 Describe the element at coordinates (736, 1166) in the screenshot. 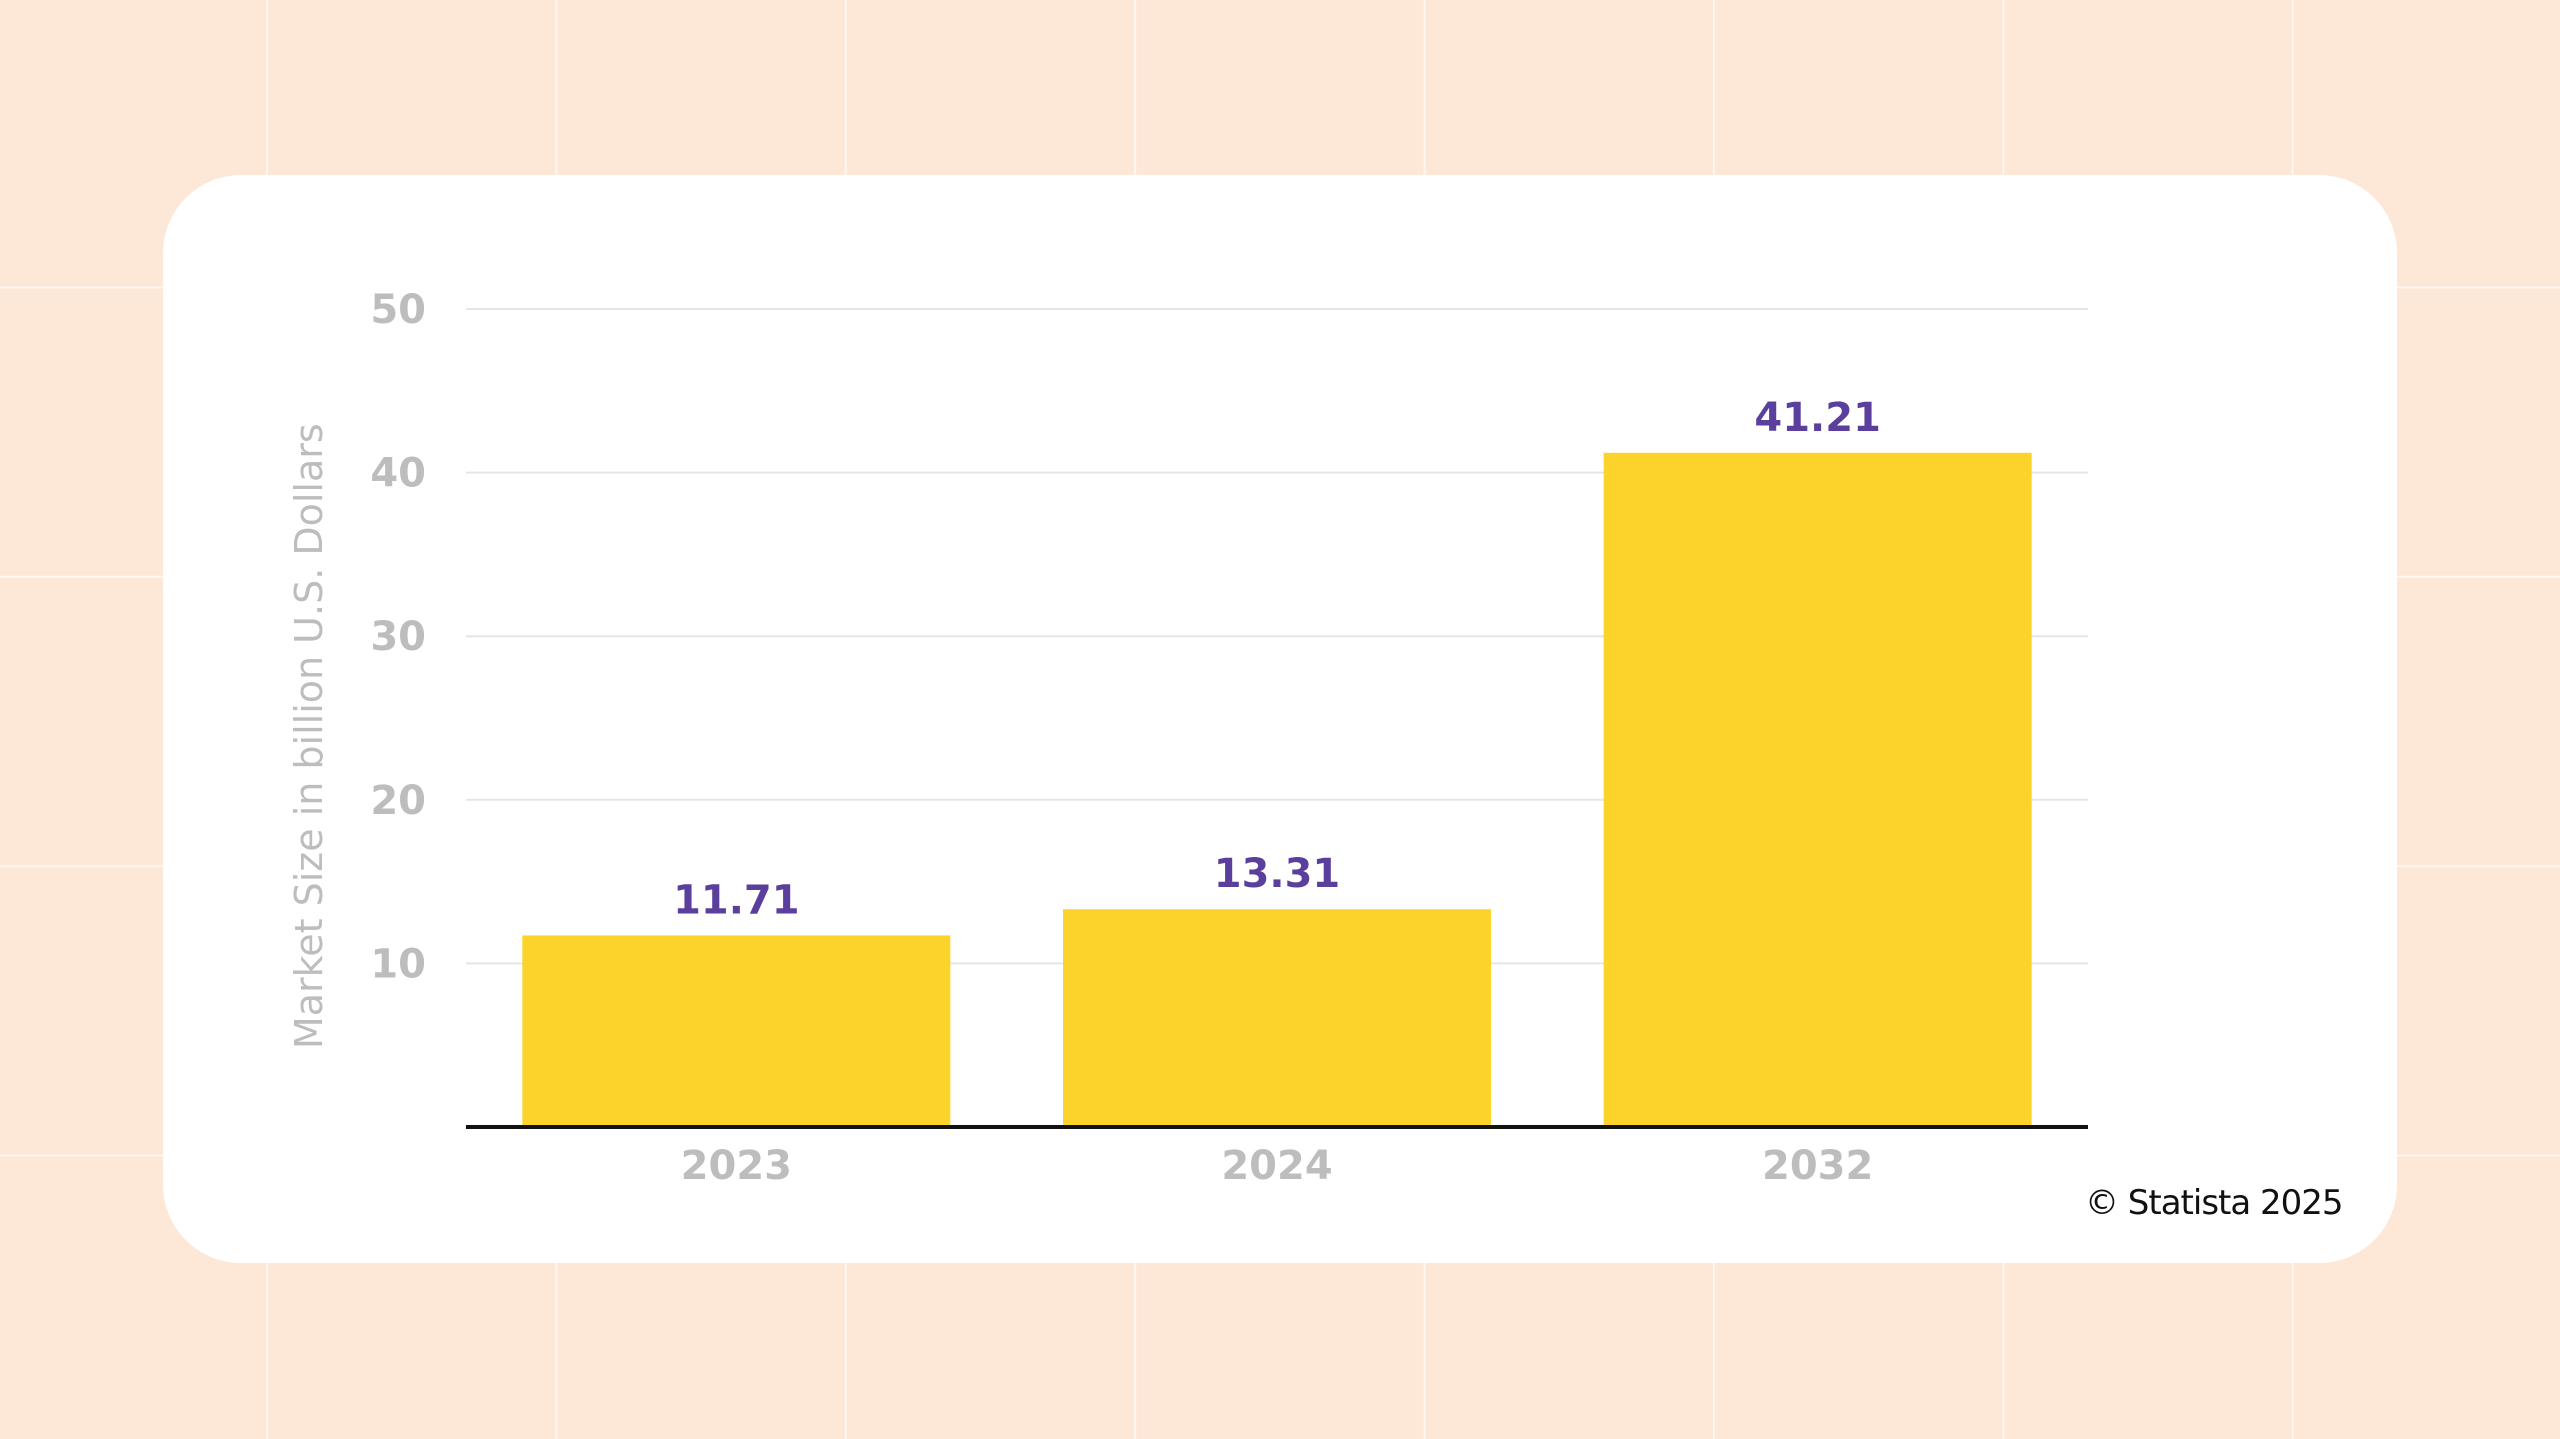

I see `x-tick-label: 2023` at that location.